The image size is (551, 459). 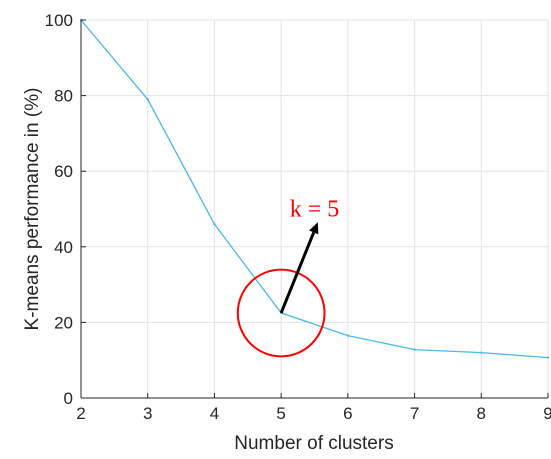 What do you see at coordinates (32, 209) in the screenshot?
I see `y-axis-label: K-means performance in (%)` at bounding box center [32, 209].